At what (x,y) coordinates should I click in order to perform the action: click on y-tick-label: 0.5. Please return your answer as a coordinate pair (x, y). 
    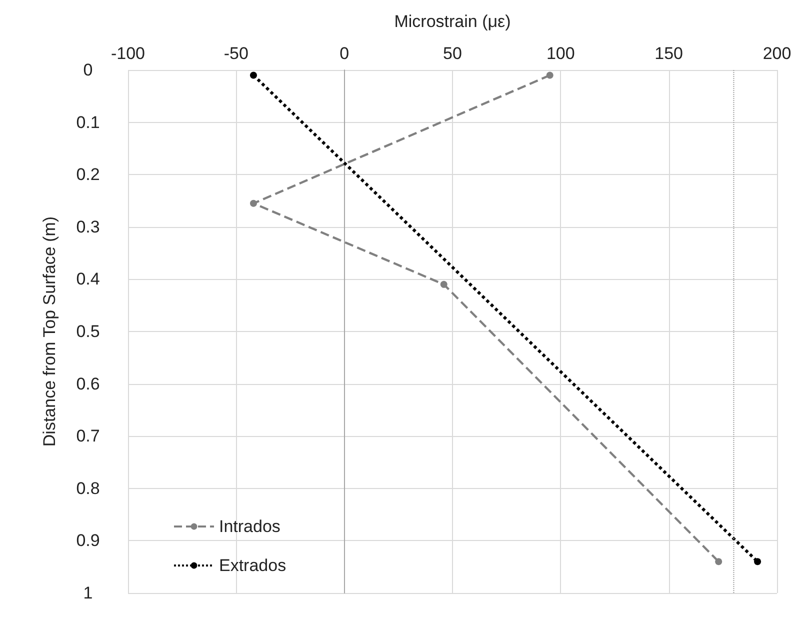
    Looking at the image, I should click on (88, 331).